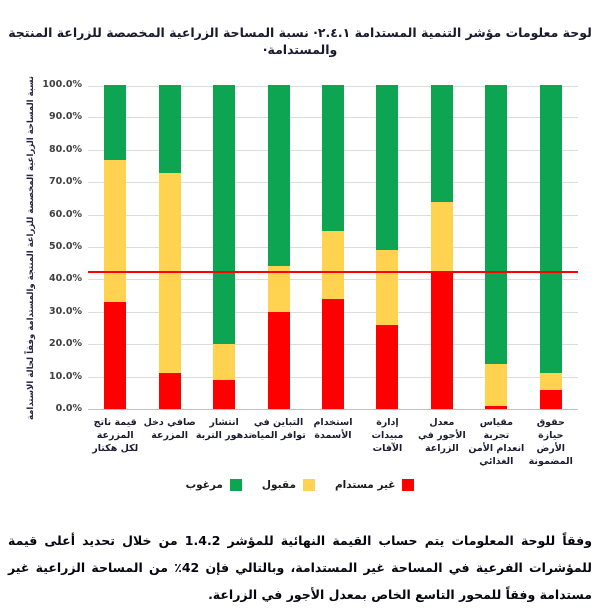  I want to click on x-axis-label: إدارة مبيدات الآفات, so click(387, 435).